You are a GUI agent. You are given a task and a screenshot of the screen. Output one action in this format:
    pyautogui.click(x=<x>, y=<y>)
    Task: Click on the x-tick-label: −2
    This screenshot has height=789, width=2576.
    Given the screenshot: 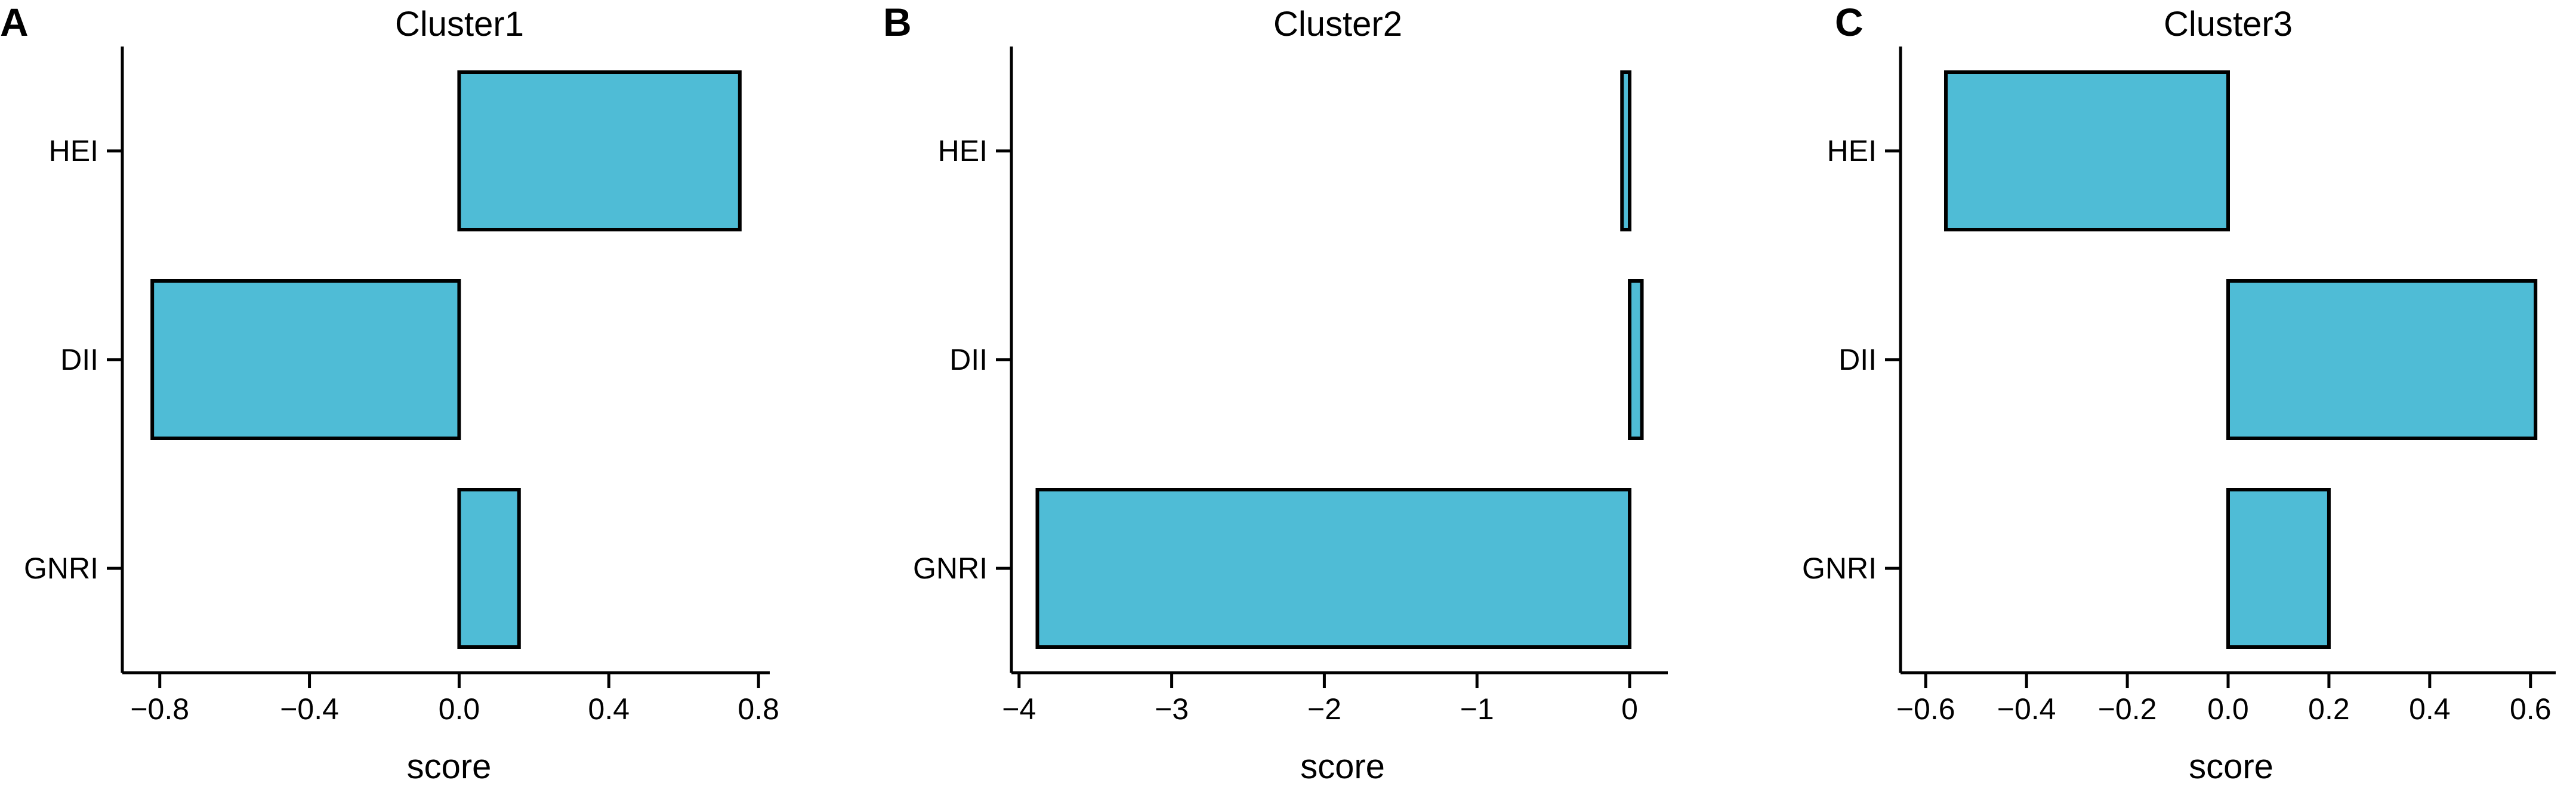 What is the action you would take?
    pyautogui.click(x=1324, y=709)
    